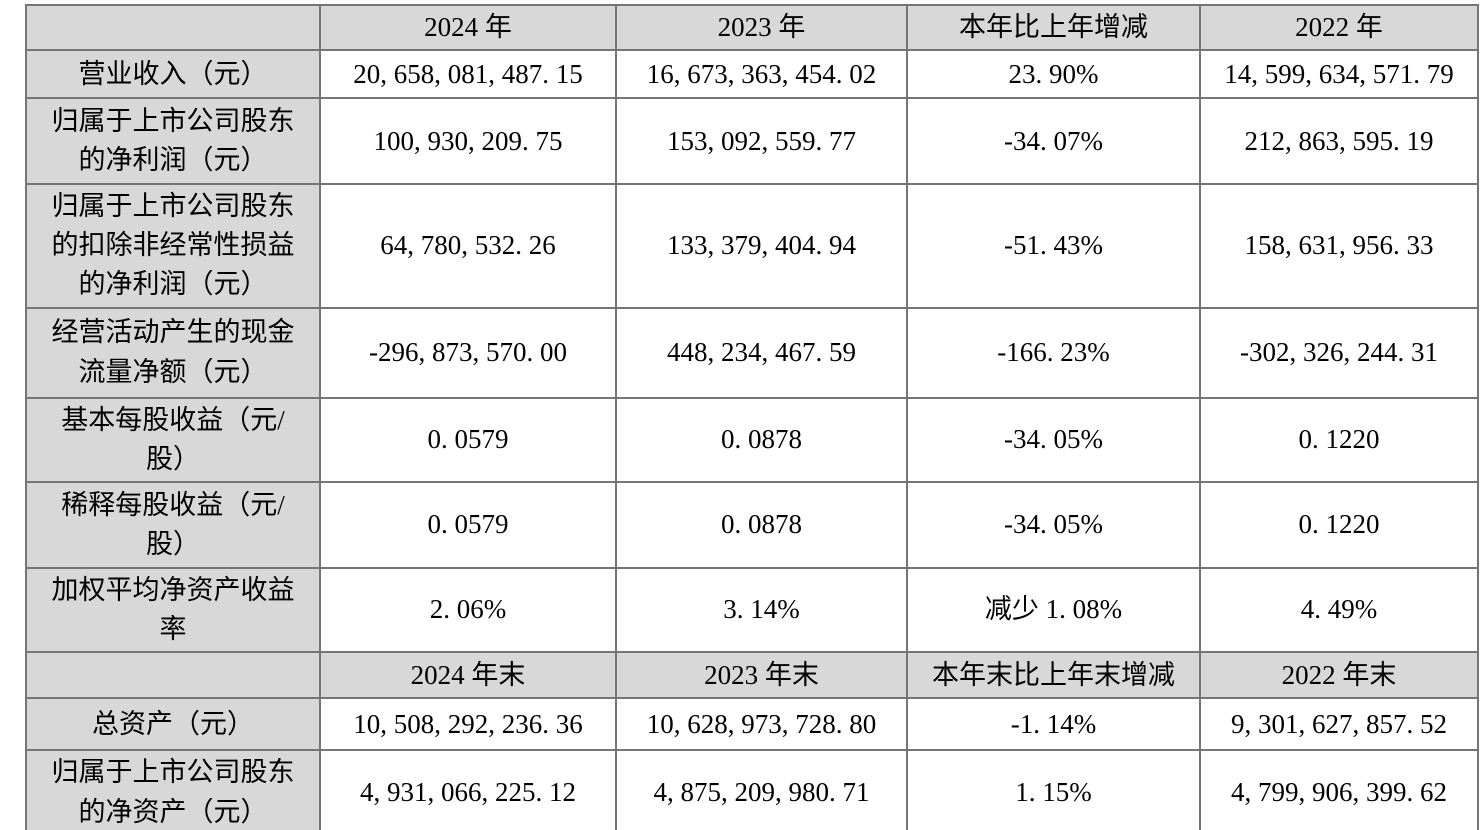  What do you see at coordinates (761, 74) in the screenshot?
I see `value-cell: 16, 673, 363, 454. 02` at bounding box center [761, 74].